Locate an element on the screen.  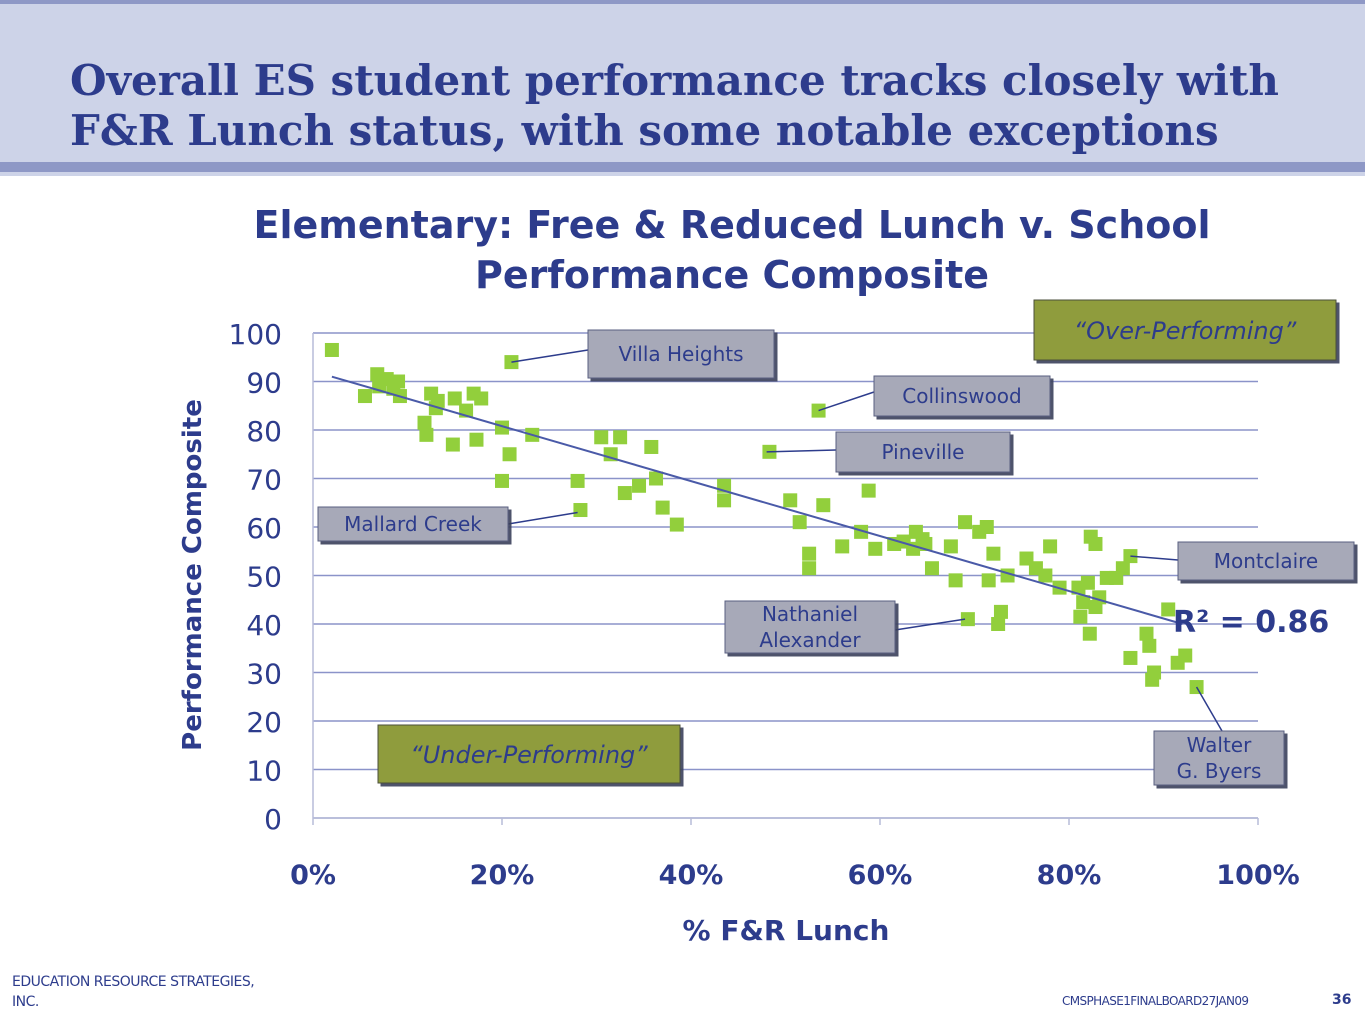
region-top-right: “Over-Performing” is located at coordinates (1185, 330).